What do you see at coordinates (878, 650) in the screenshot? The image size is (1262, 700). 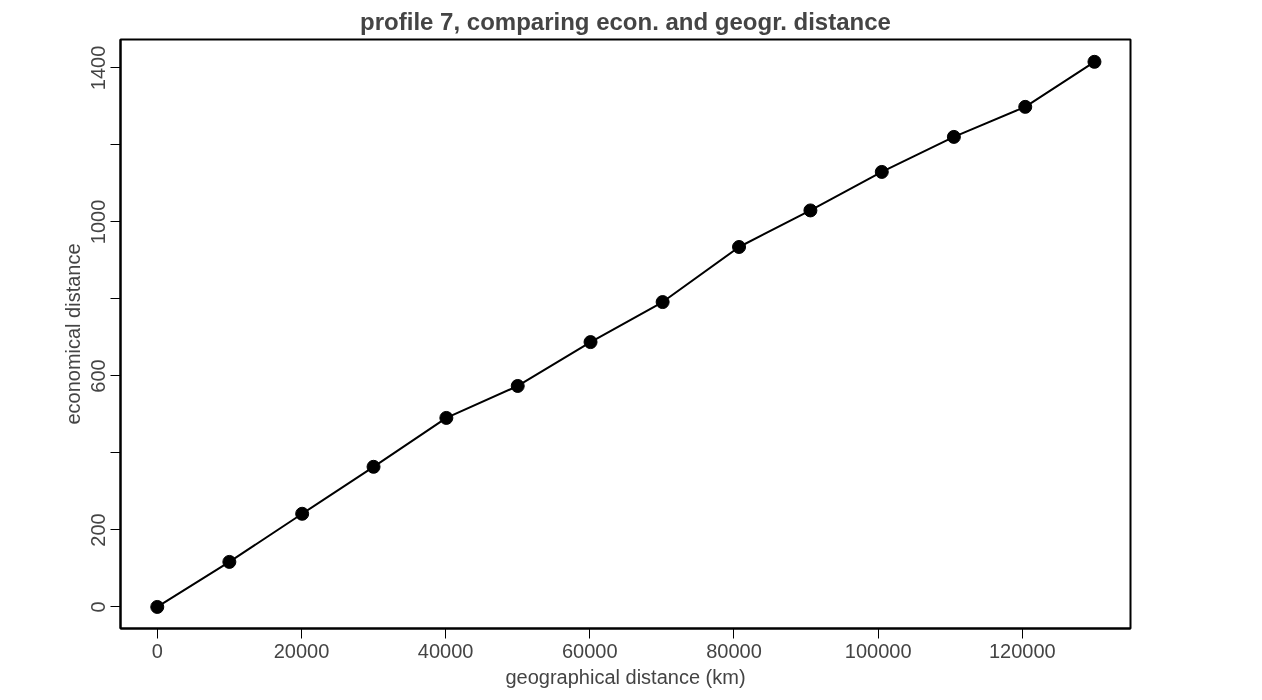 I see `x-tick-label: 100000` at bounding box center [878, 650].